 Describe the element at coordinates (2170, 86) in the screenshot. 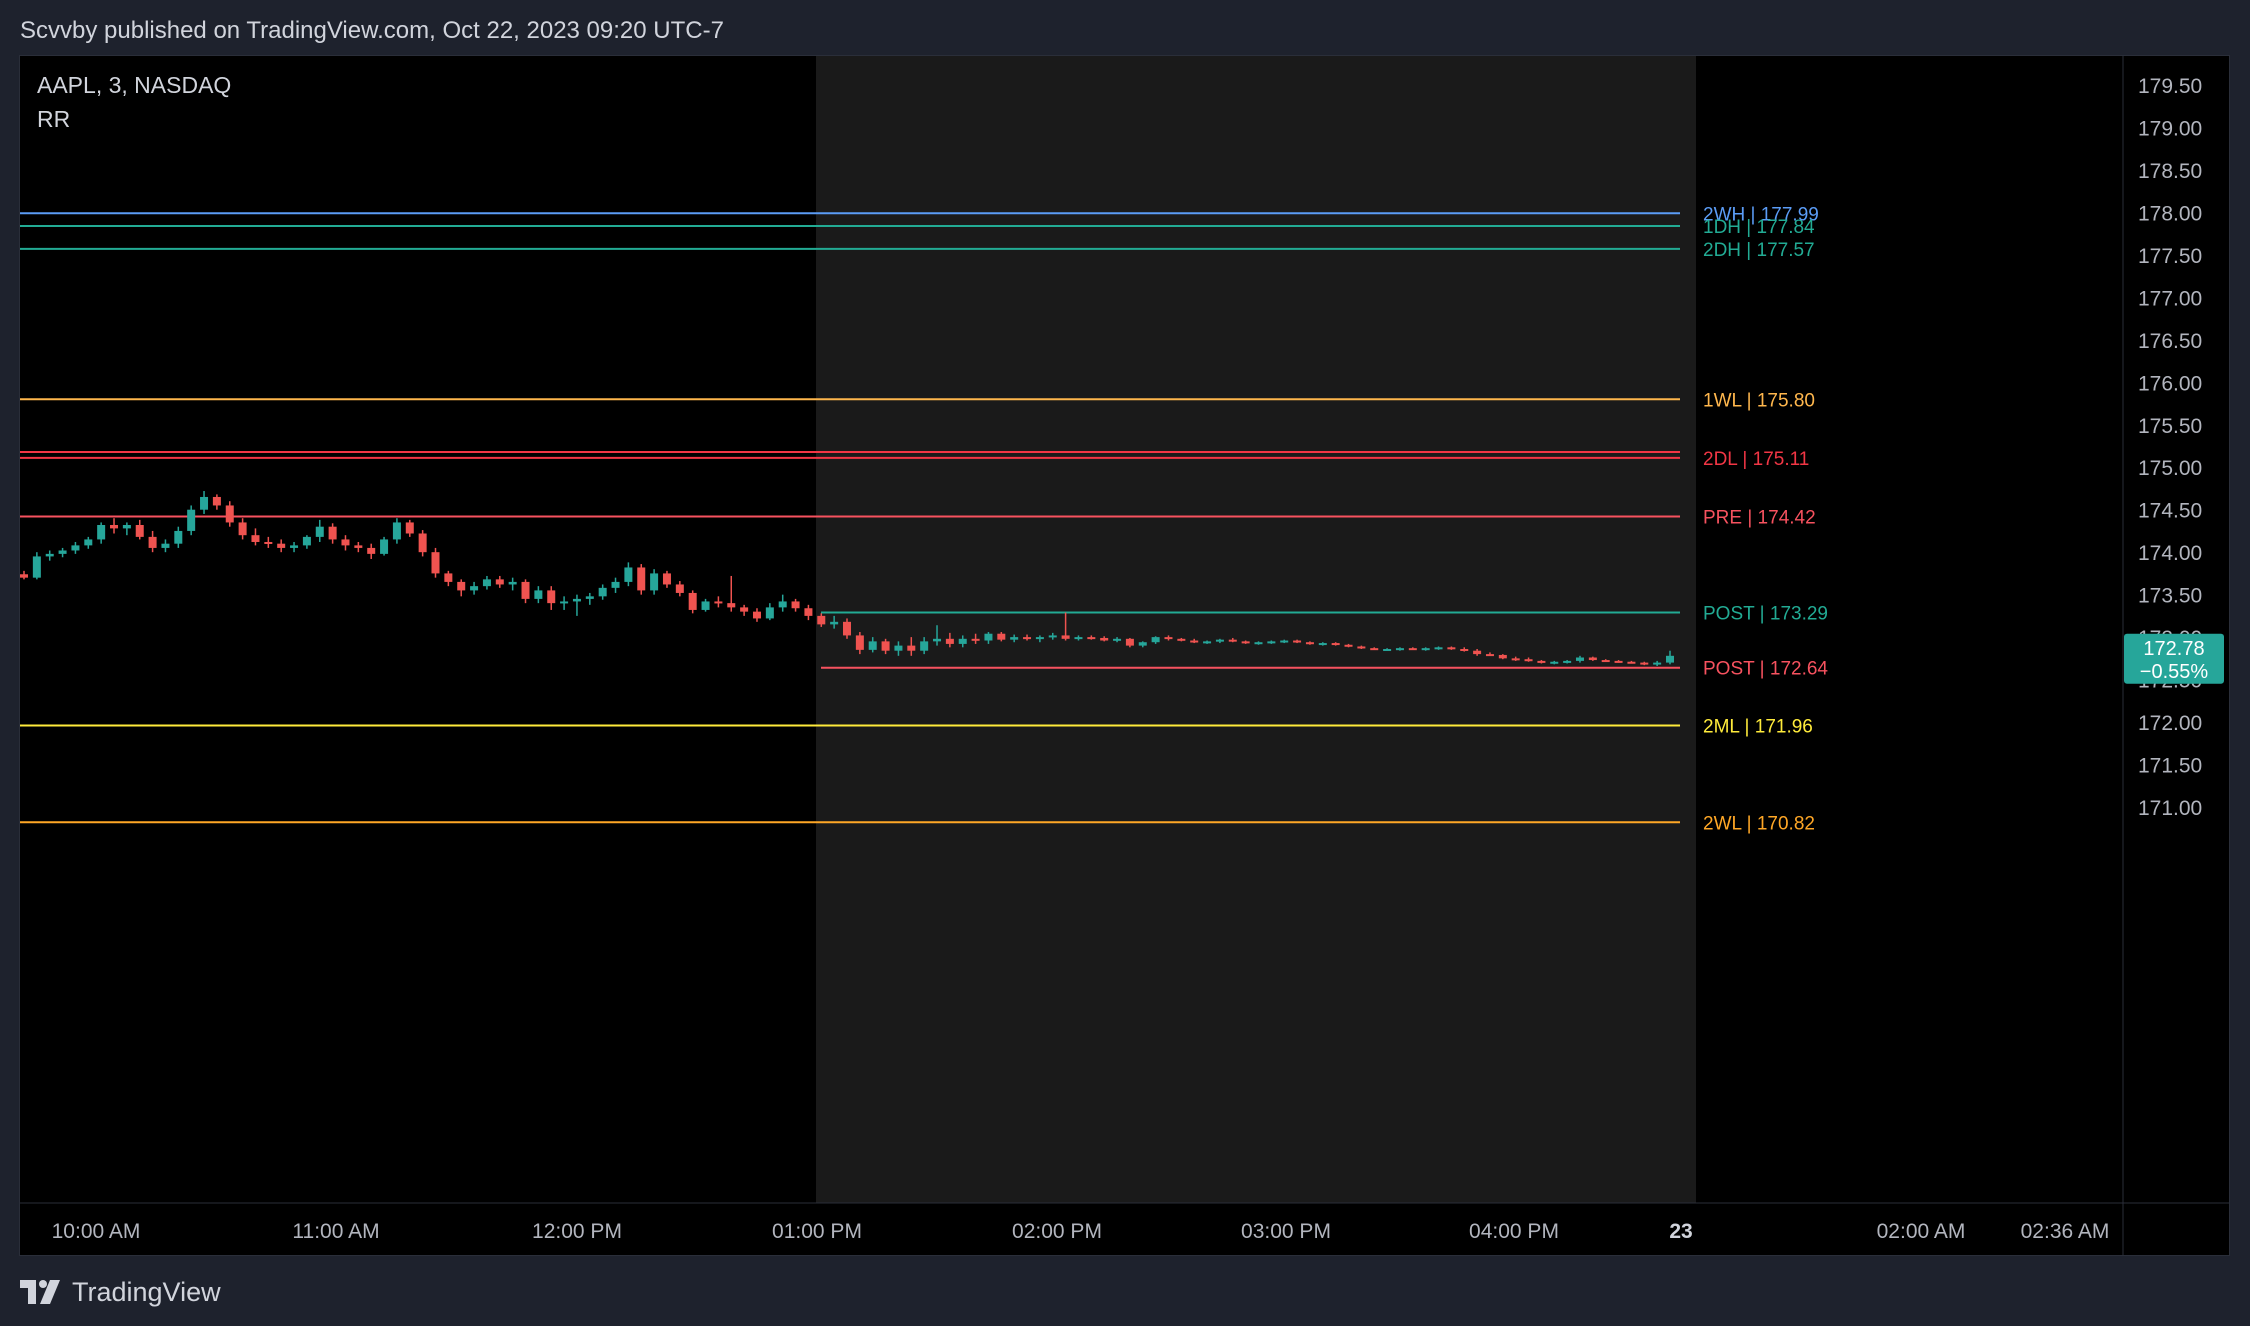

I see `price-tick-label: 179.50` at that location.